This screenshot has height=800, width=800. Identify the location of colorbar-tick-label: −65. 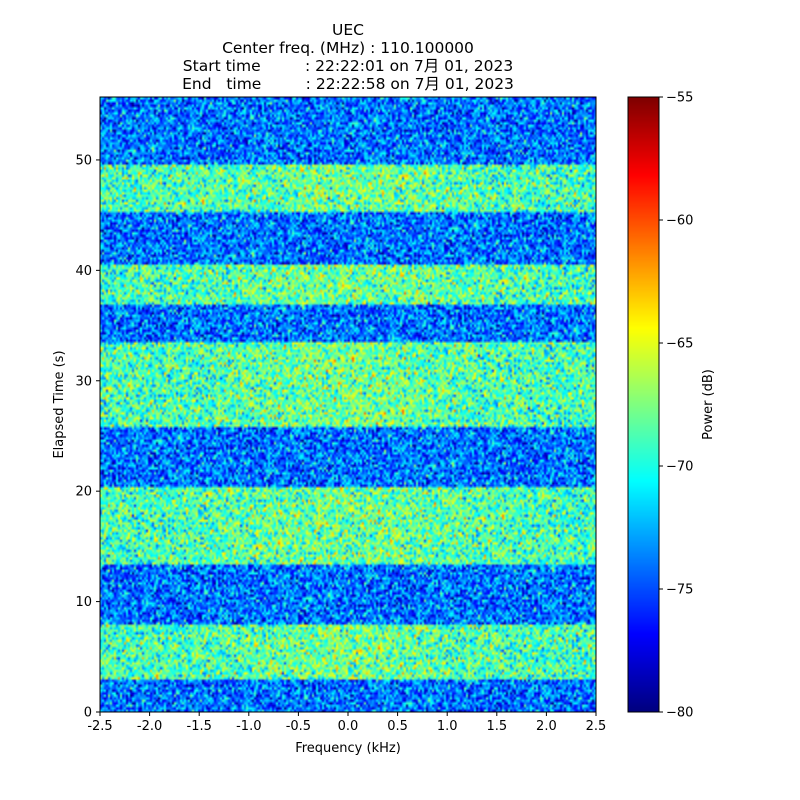
(679, 344).